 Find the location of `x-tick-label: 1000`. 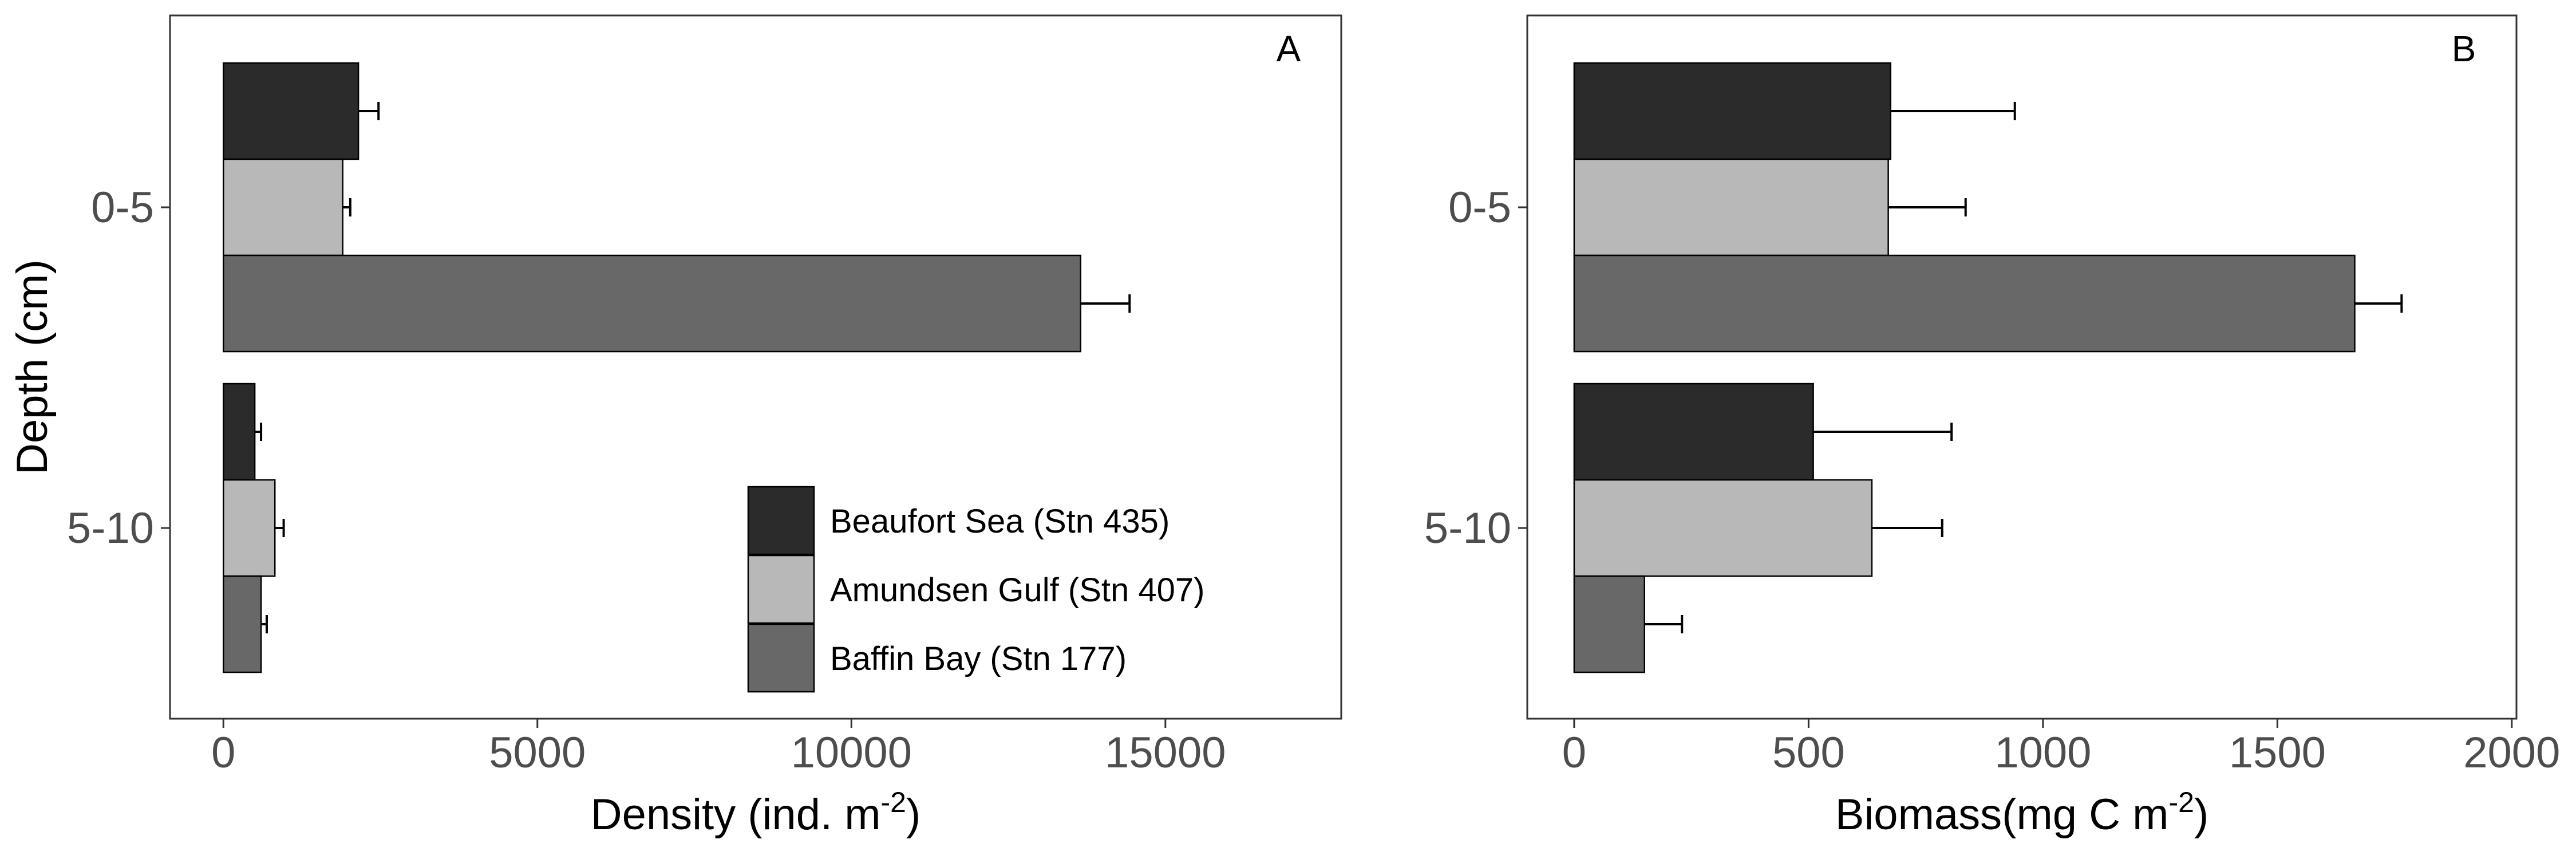

x-tick-label: 1000 is located at coordinates (2042, 752).